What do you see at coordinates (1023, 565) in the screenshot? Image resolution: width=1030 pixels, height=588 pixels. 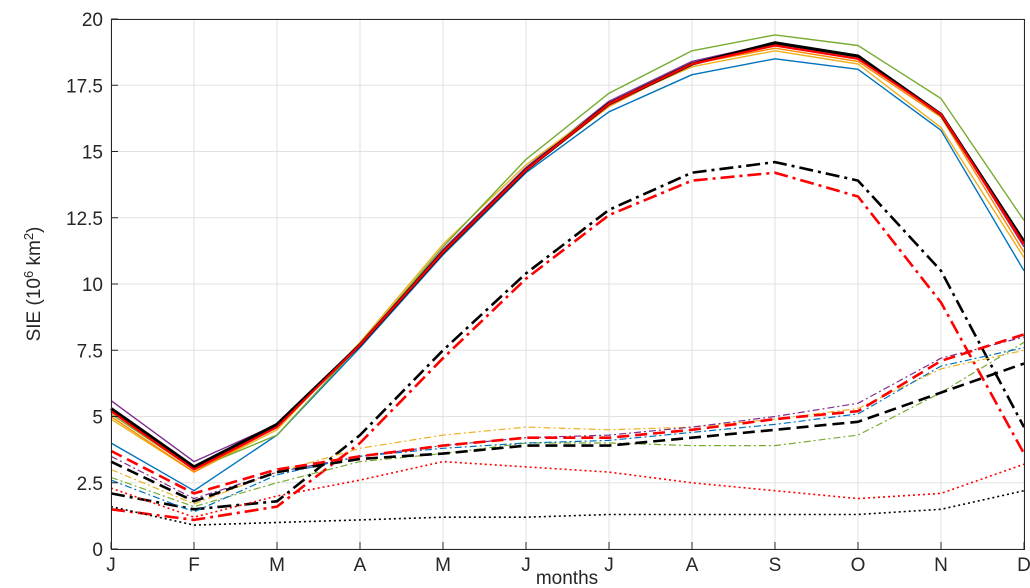 I see `x-tick-label: D` at bounding box center [1023, 565].